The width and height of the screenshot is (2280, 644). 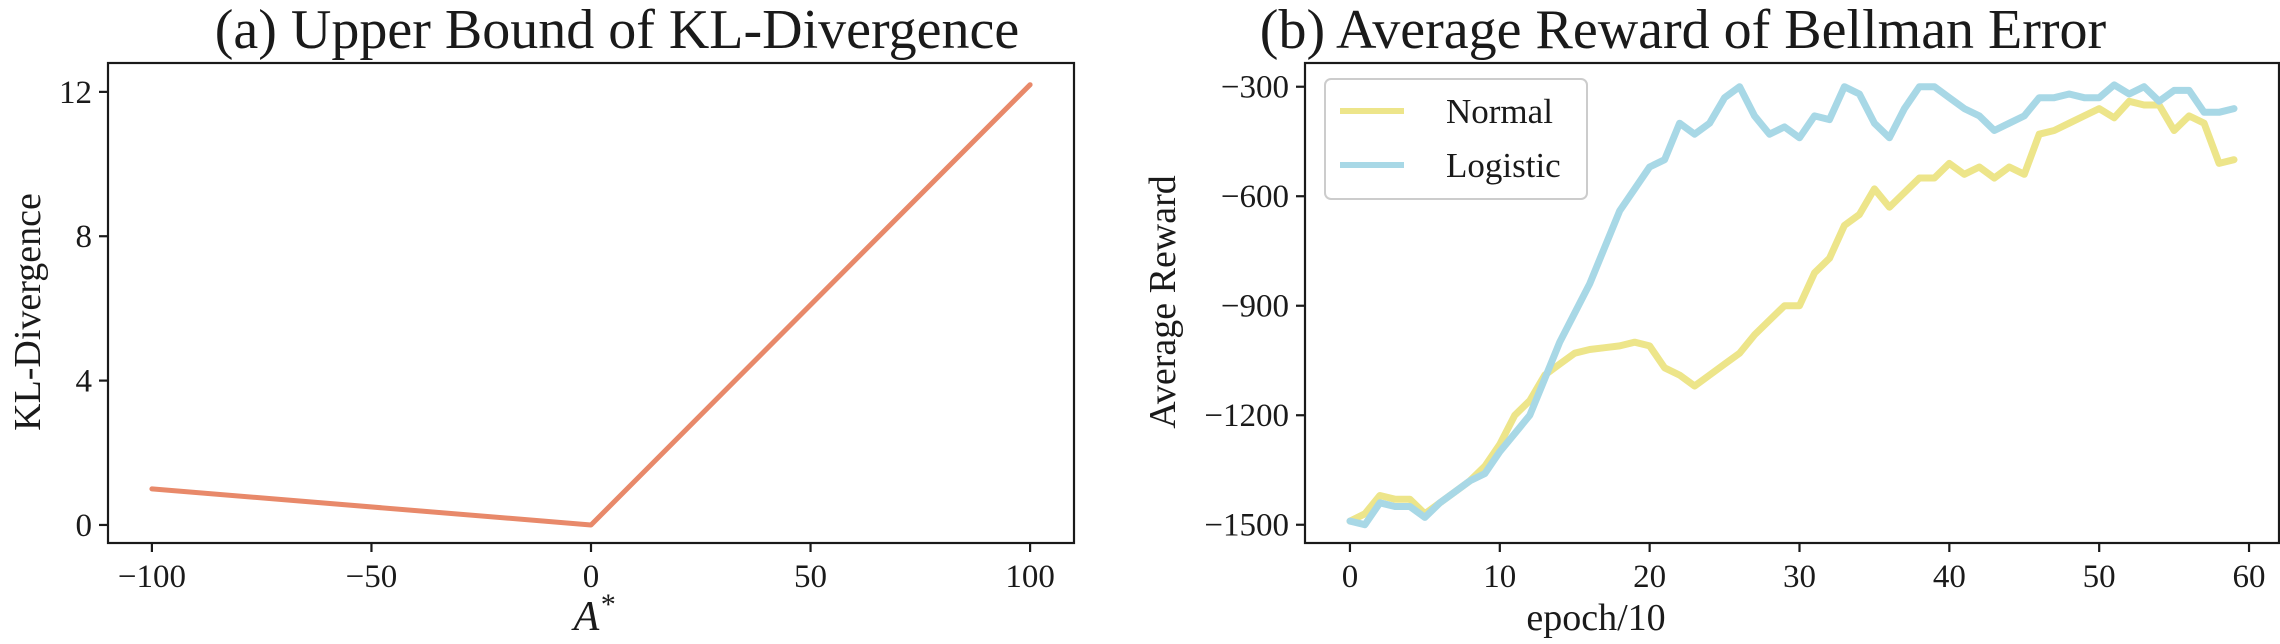 I want to click on chart-b-ytick-label: −1200, so click(x=1246, y=416).